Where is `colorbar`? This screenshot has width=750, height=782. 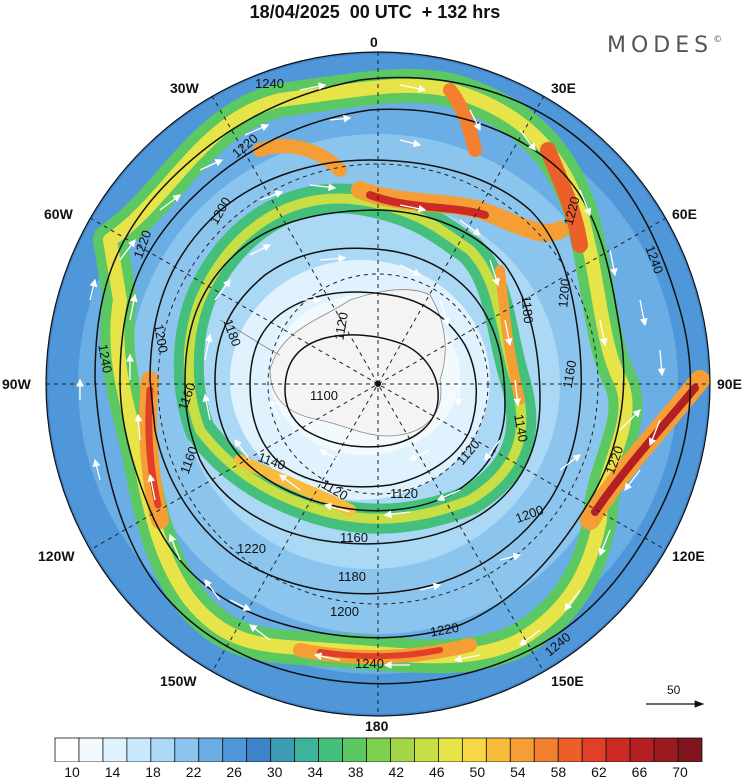 colorbar is located at coordinates (378, 749).